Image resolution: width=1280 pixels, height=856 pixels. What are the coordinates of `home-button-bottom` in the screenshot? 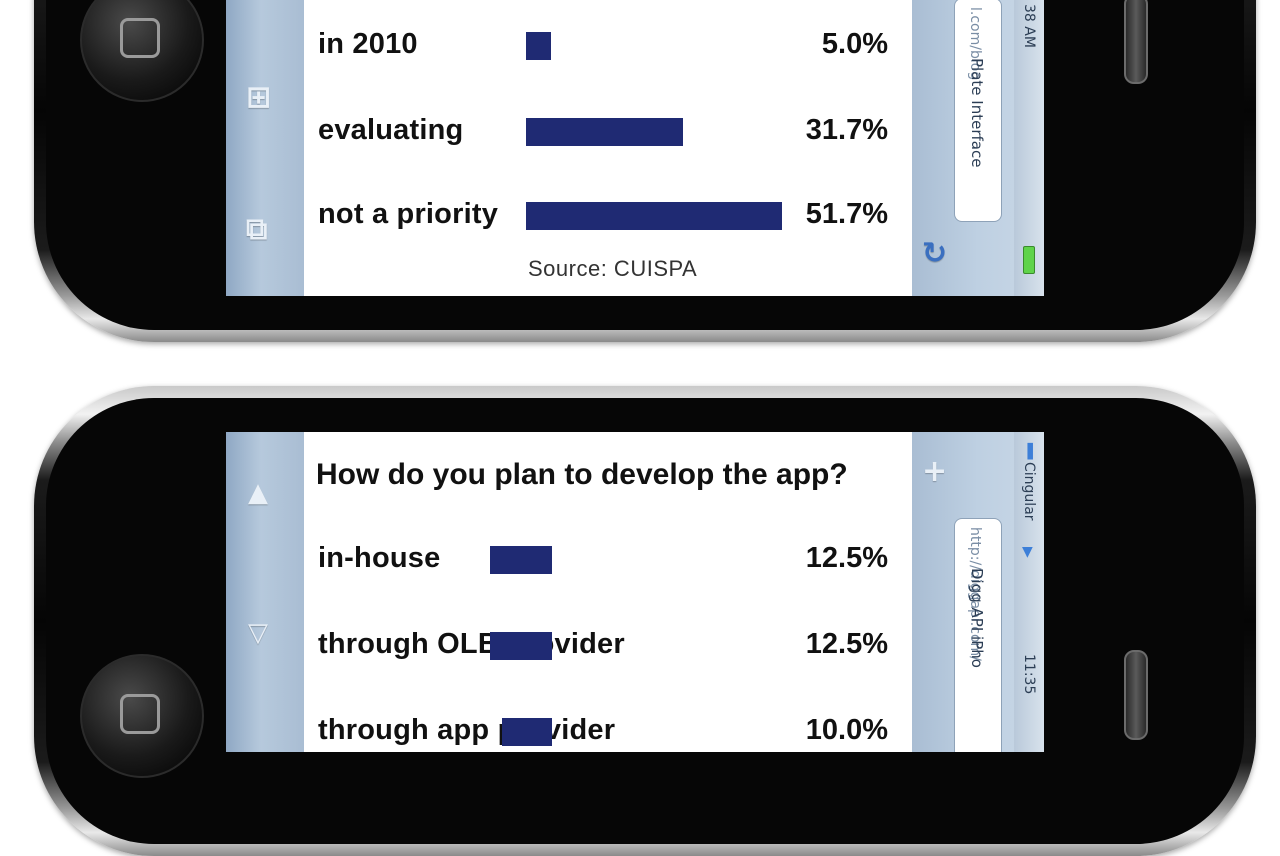 It's located at (142, 716).